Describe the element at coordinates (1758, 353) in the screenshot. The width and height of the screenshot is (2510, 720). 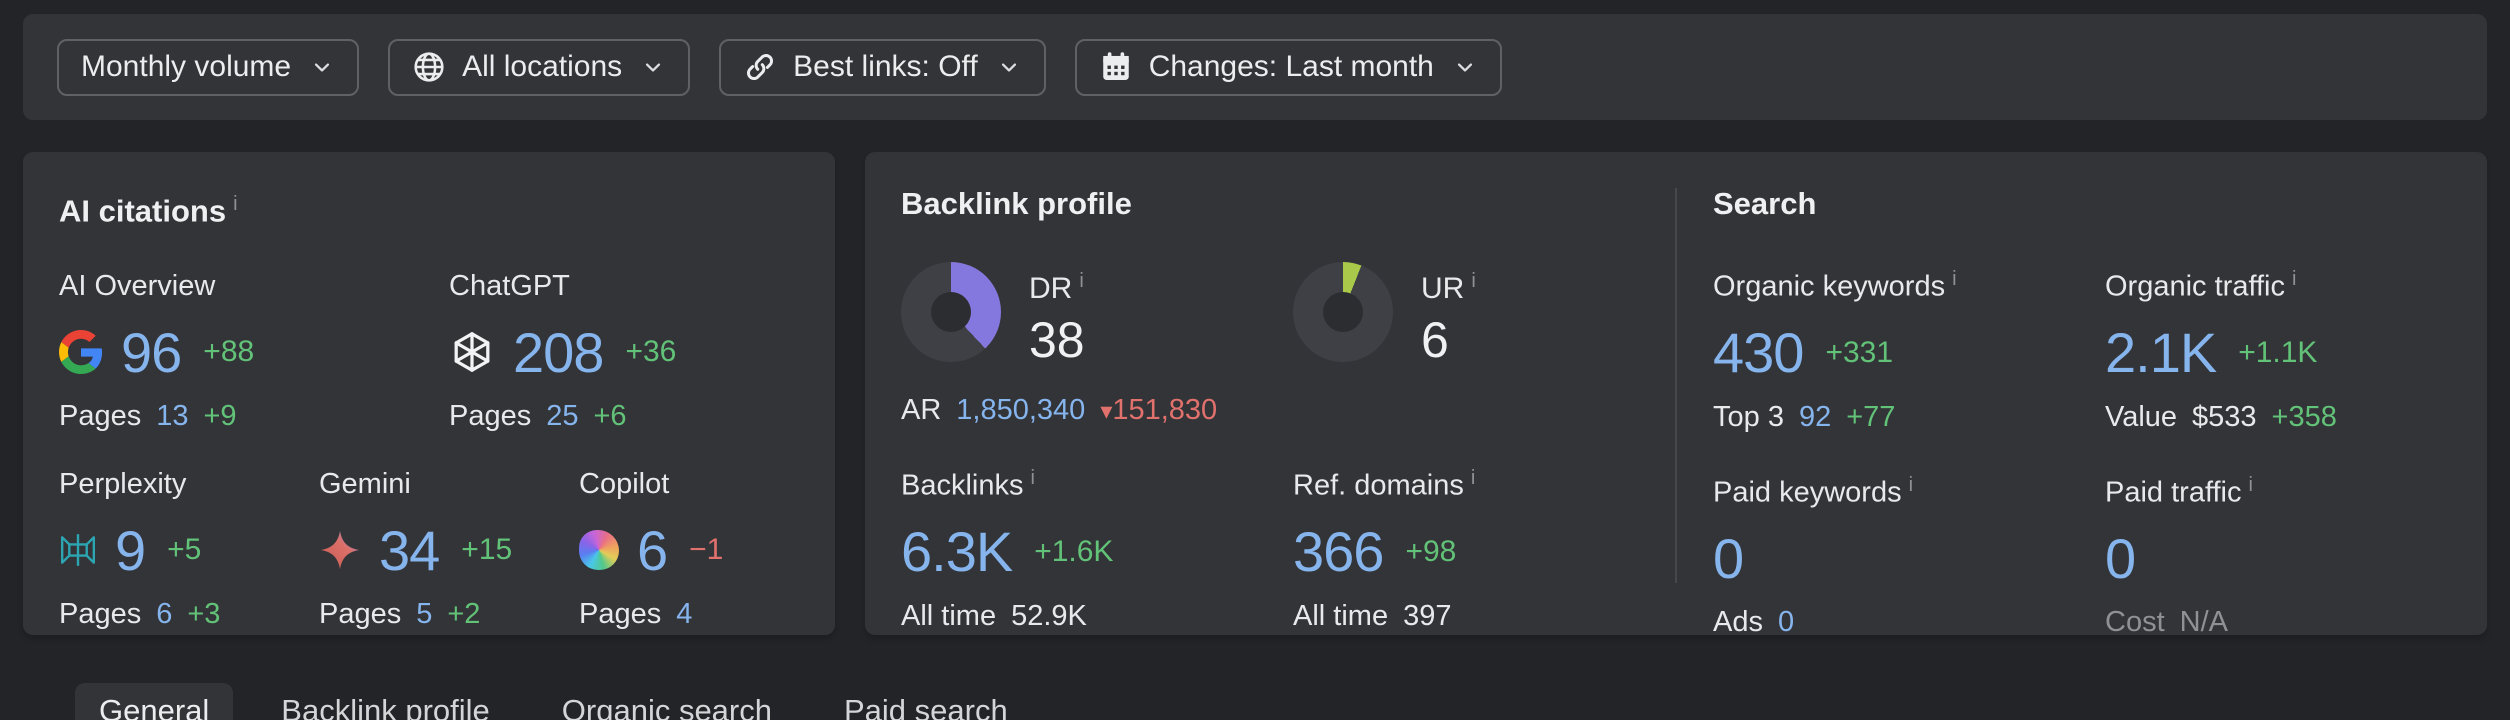
I see `organic-keywords-value: 430` at that location.